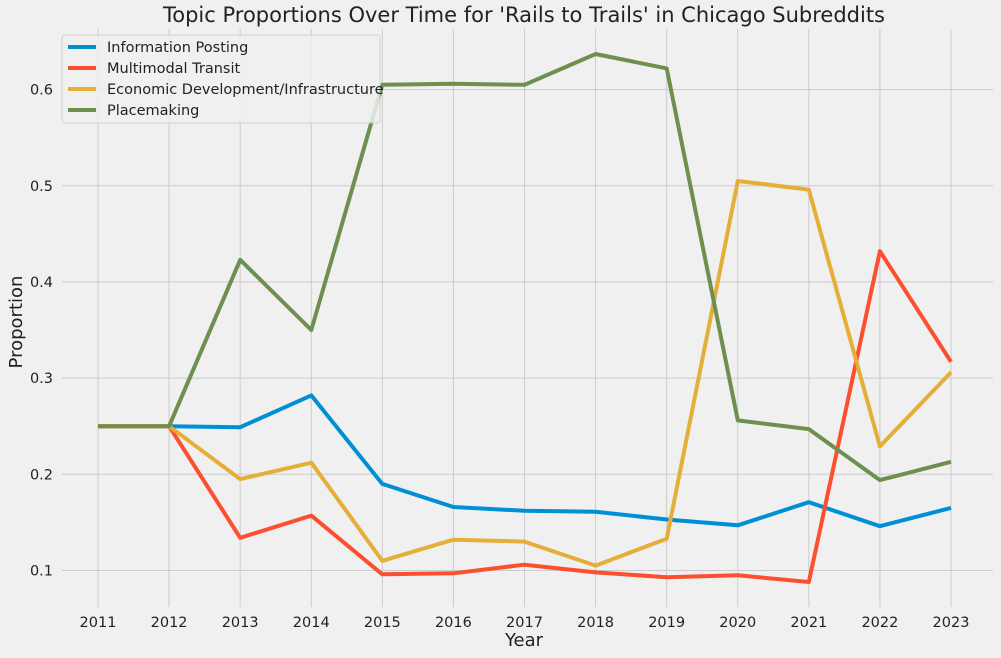 This screenshot has width=1001, height=658. What do you see at coordinates (169, 623) in the screenshot?
I see `x-tick-label: 2012` at bounding box center [169, 623].